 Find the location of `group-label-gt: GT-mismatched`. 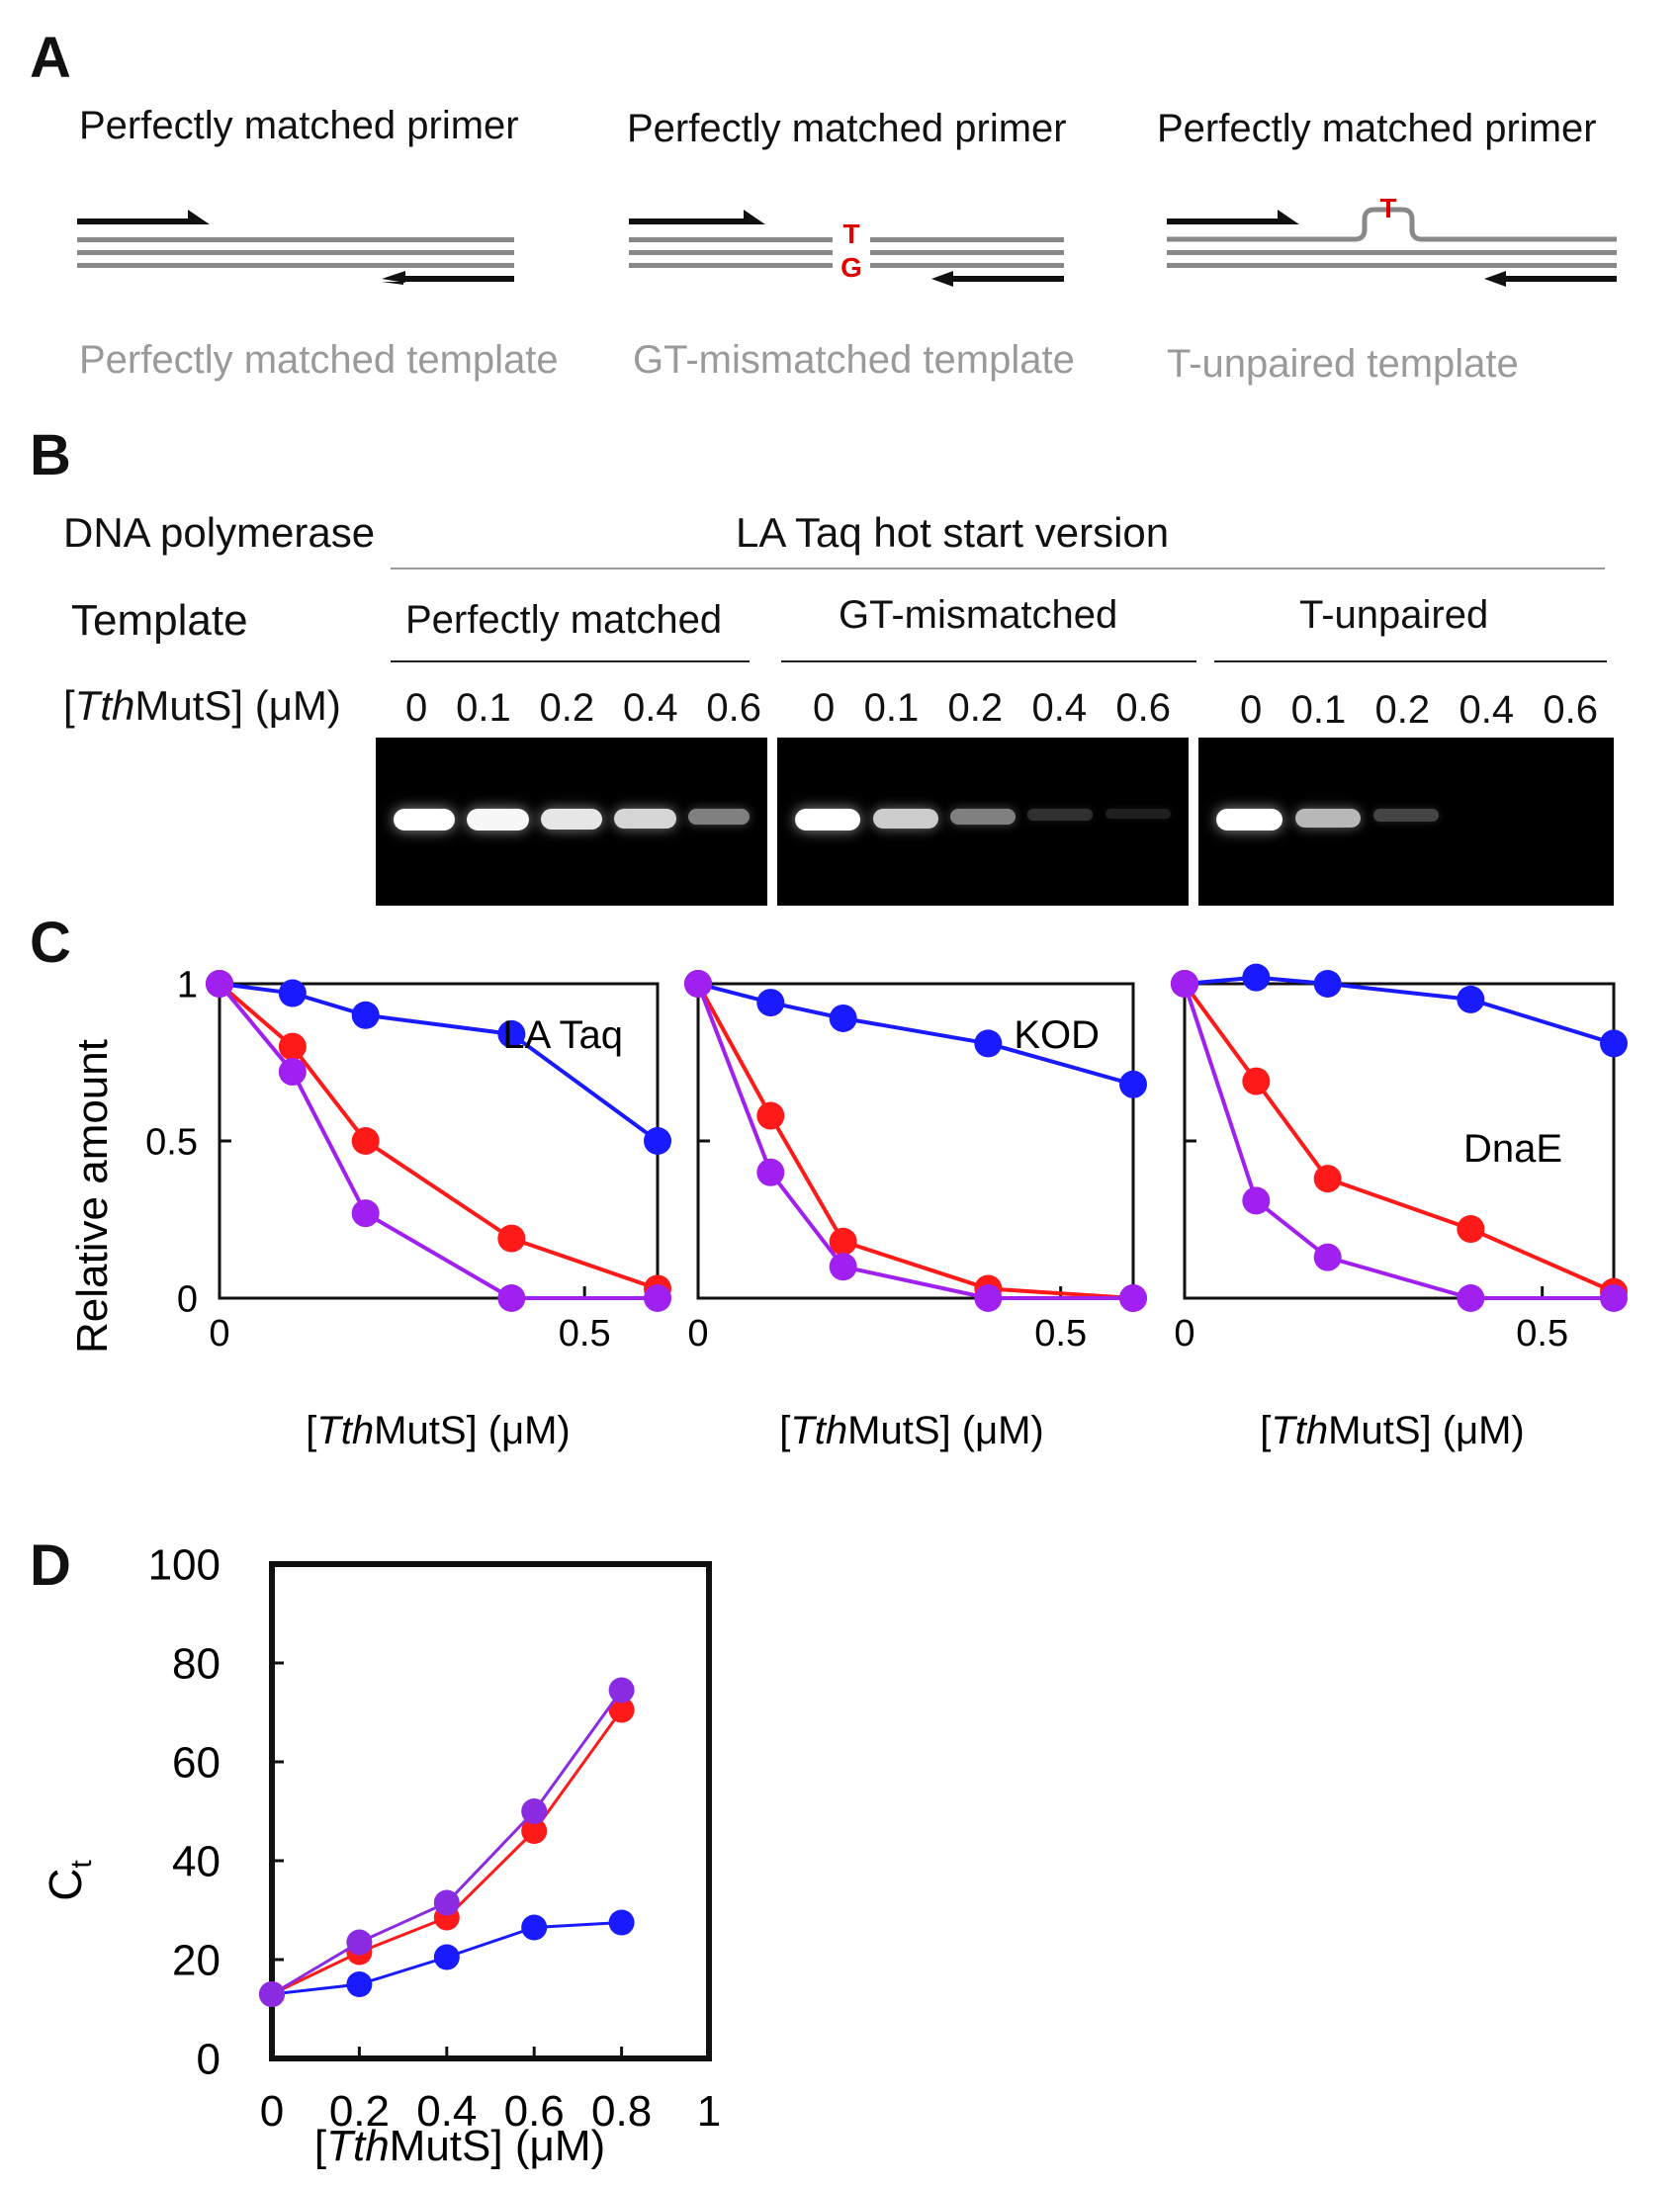

group-label-gt: GT-mismatched is located at coordinates (978, 615).